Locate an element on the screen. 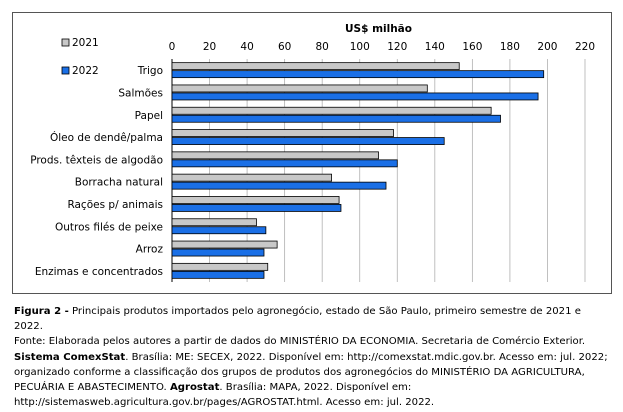 The width and height of the screenshot is (623, 412). x-tick-label: 20 is located at coordinates (209, 47).